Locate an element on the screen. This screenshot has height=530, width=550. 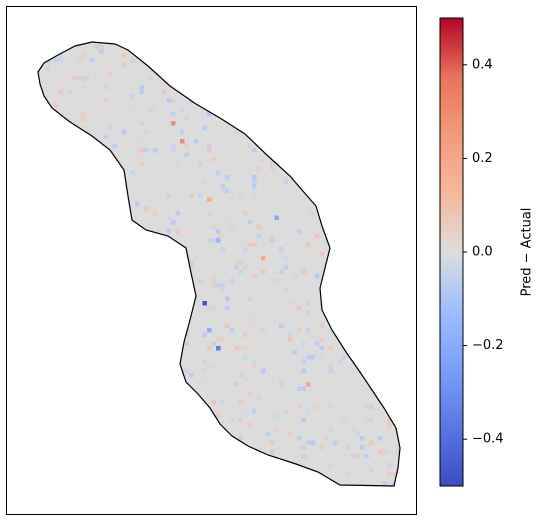
colorbar-tick-label: 0.2 is located at coordinates (482, 158).